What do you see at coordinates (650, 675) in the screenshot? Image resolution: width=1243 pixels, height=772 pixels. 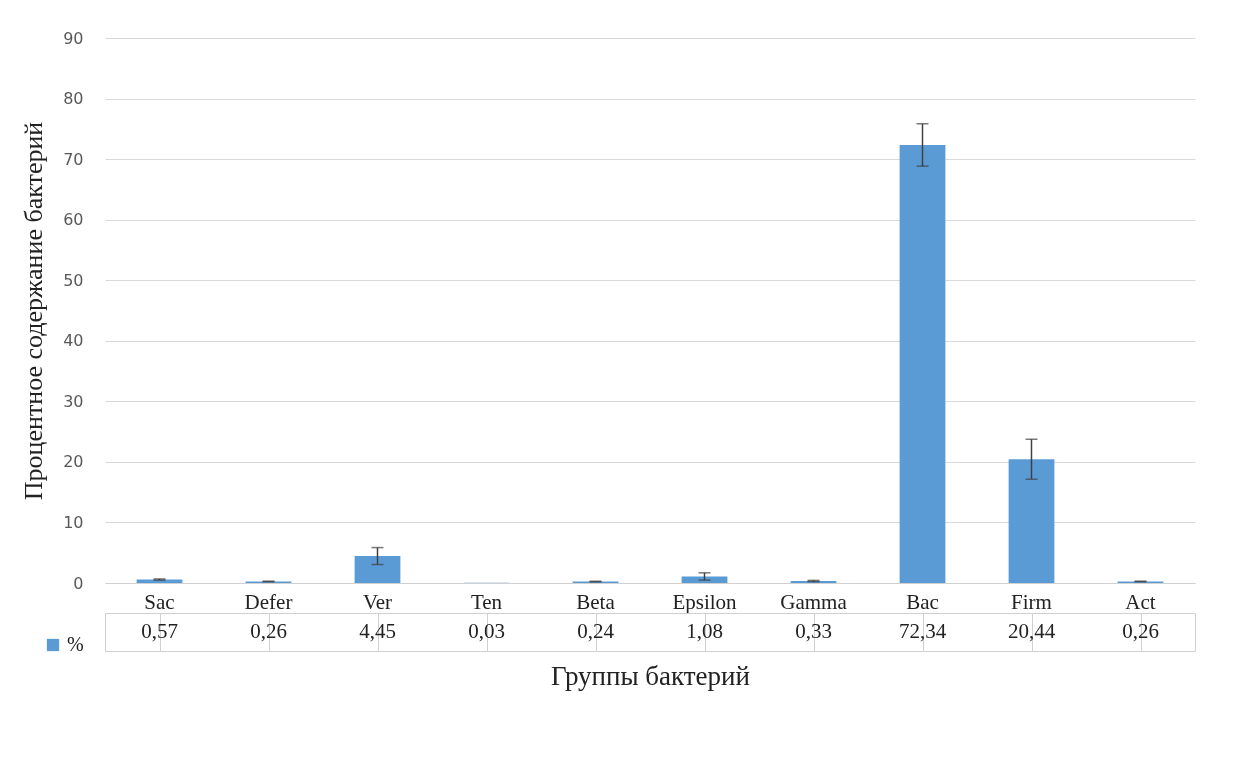 I see `x-axis-title: Группы бактерий` at bounding box center [650, 675].